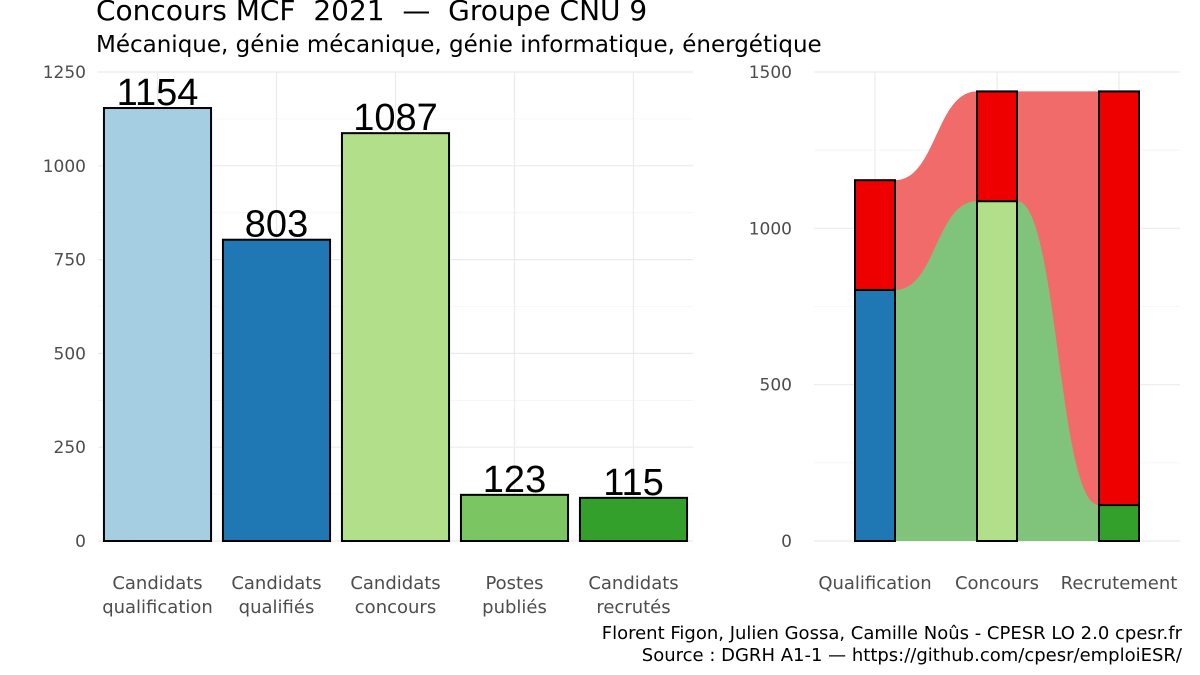 This screenshot has width=1200, height=675. What do you see at coordinates (70, 448) in the screenshot?
I see `y-tick-label: 250` at bounding box center [70, 448].